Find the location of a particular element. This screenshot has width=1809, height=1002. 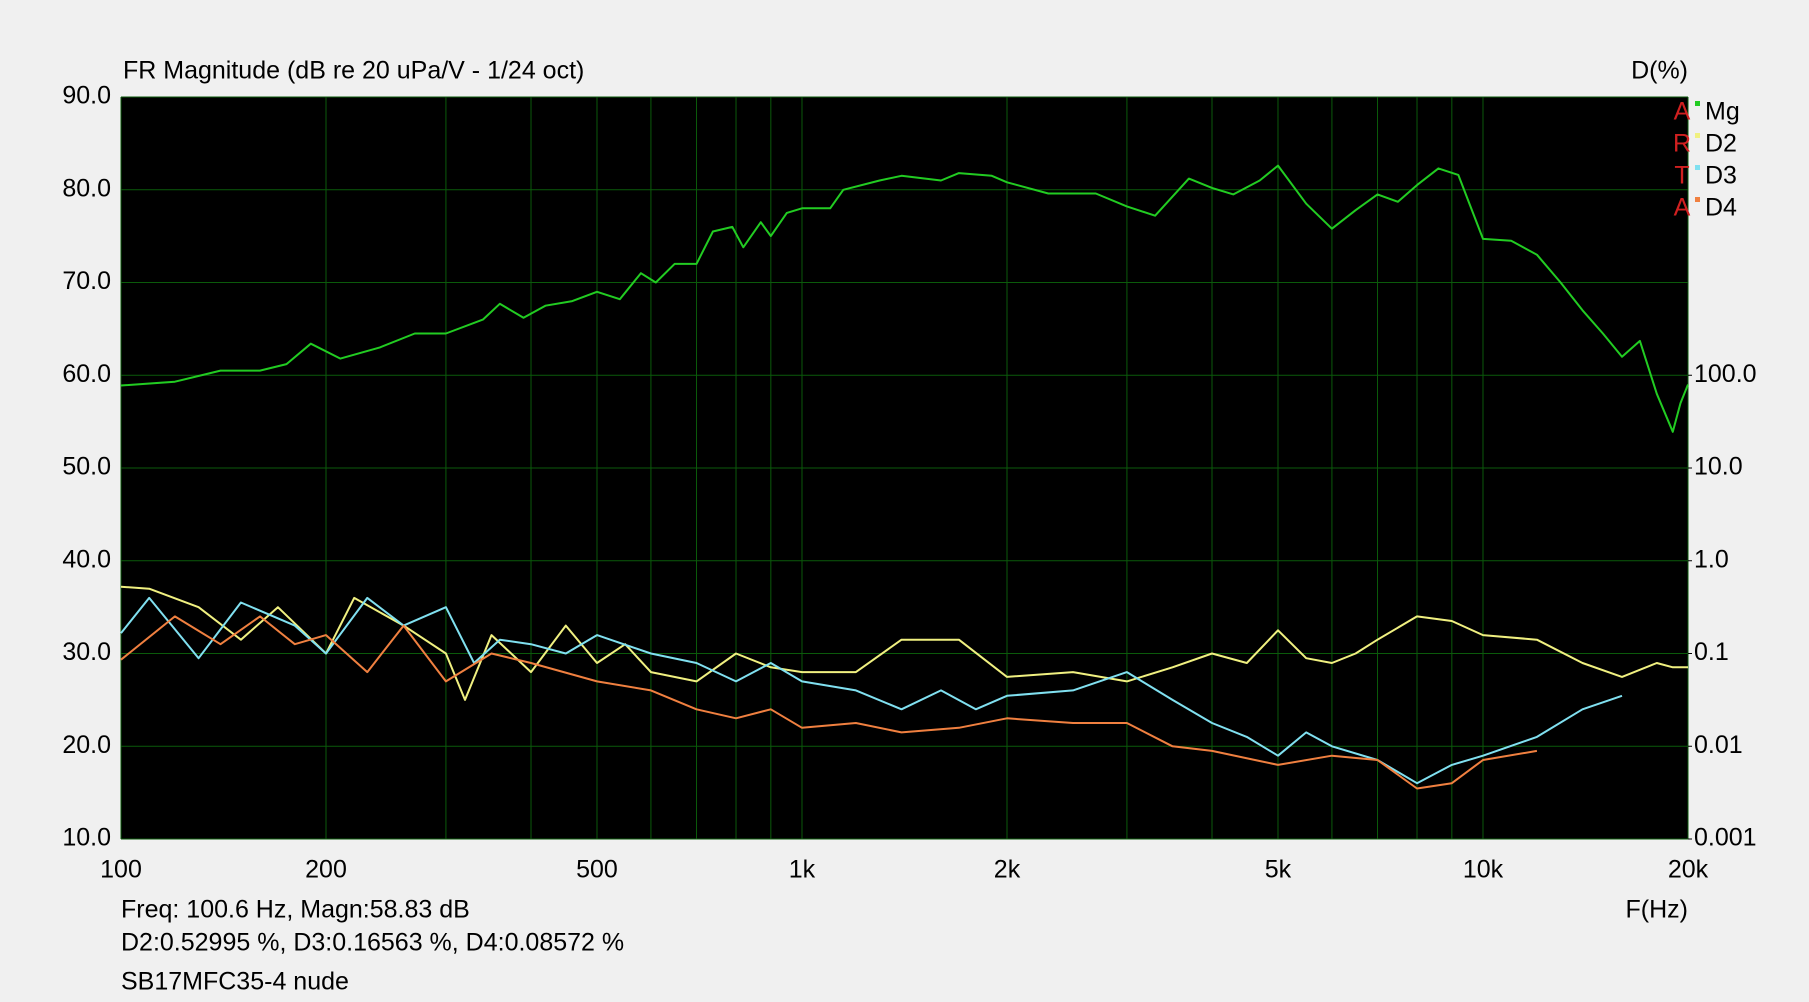

y-tick-label: 70.0 is located at coordinates (86, 281).